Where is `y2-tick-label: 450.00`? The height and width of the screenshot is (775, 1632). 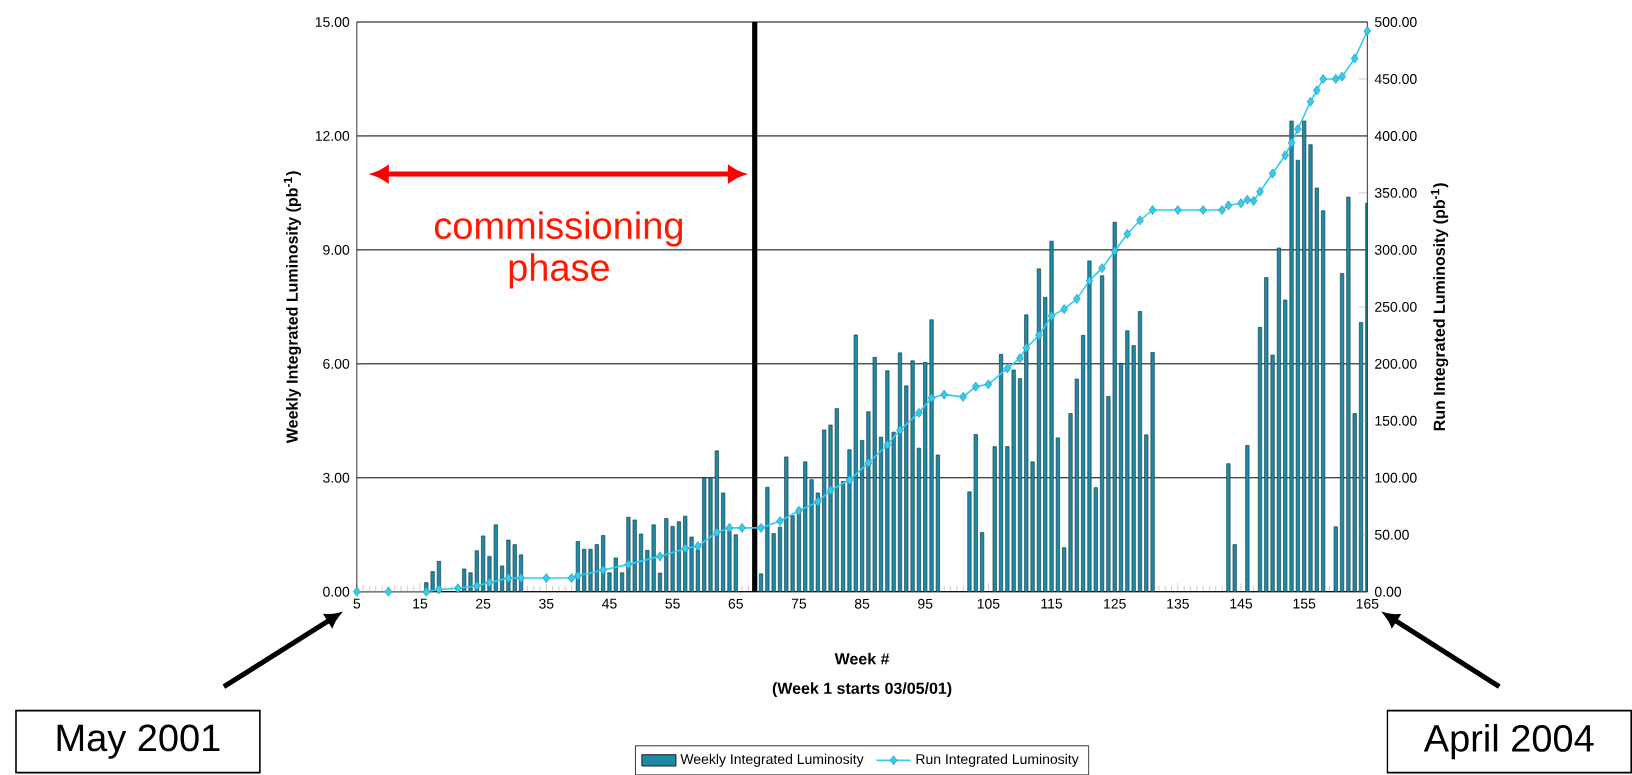
y2-tick-label: 450.00 is located at coordinates (1395, 78).